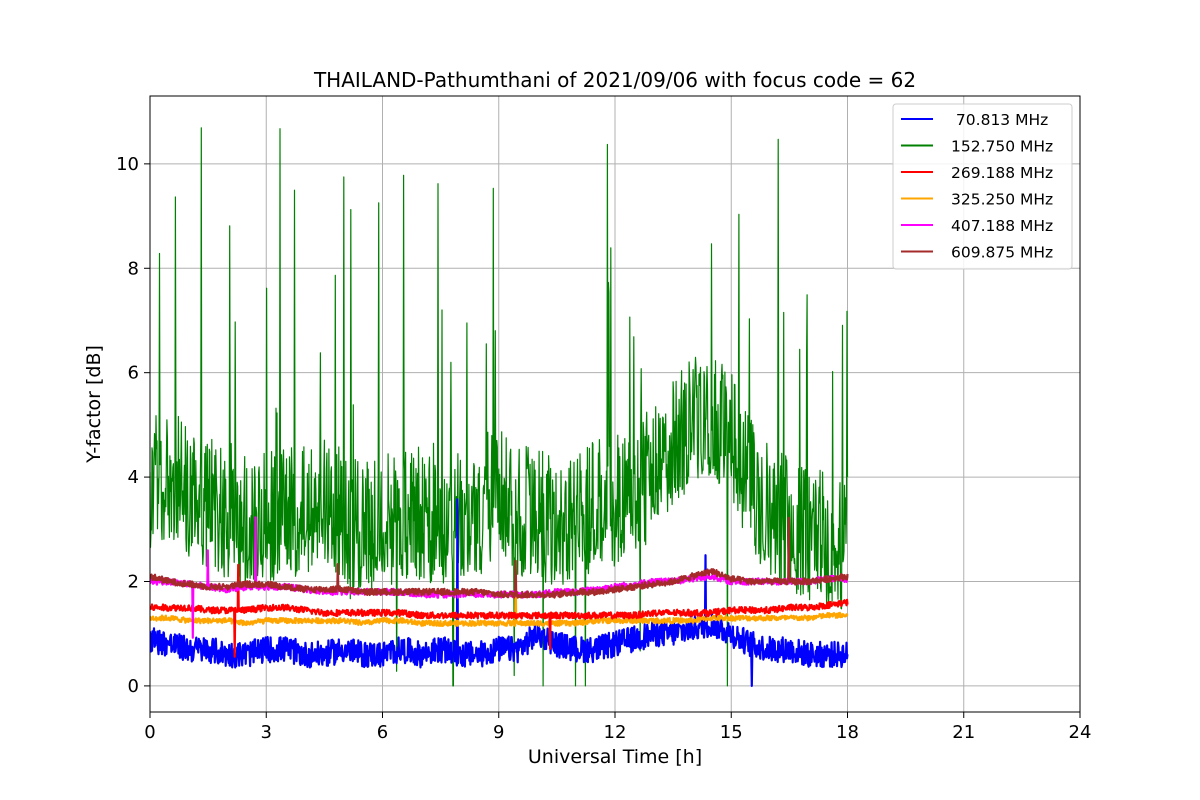 This screenshot has width=1200, height=800. What do you see at coordinates (615, 757) in the screenshot?
I see `x-axis-label: Universal Time [h]` at bounding box center [615, 757].